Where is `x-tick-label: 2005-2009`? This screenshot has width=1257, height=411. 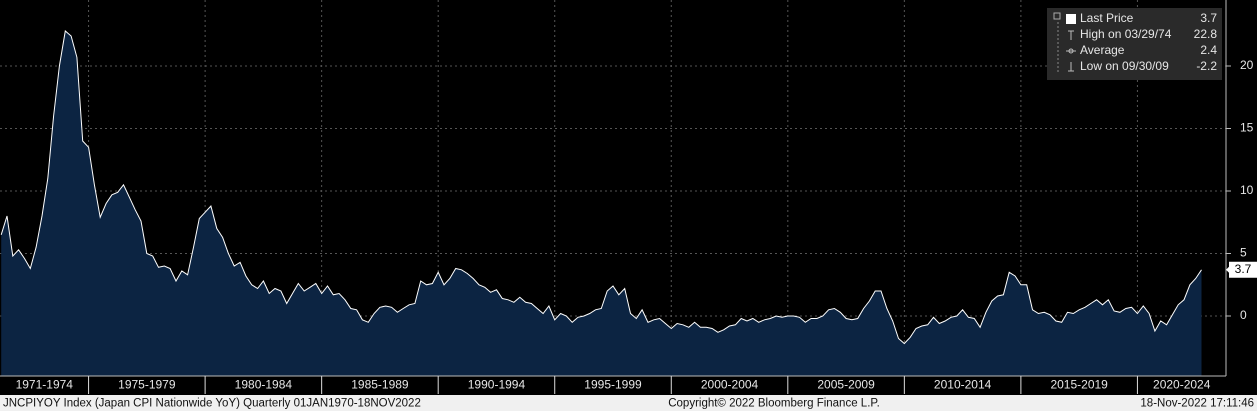 x-tick-label: 2005-2009 is located at coordinates (846, 385).